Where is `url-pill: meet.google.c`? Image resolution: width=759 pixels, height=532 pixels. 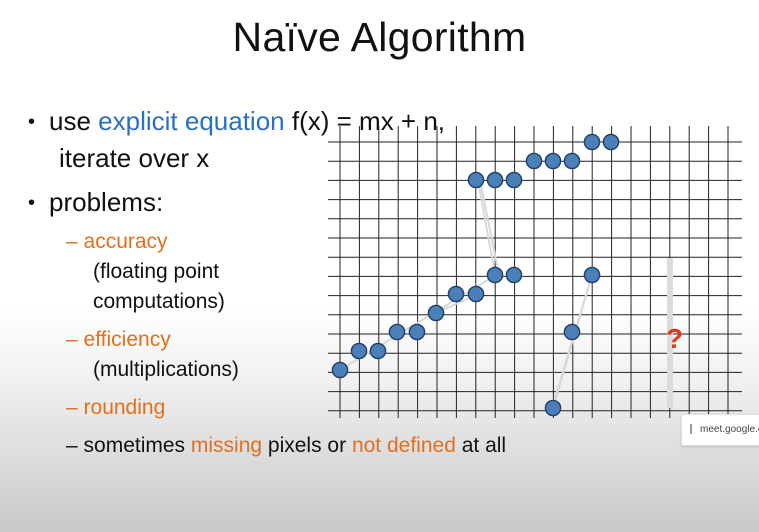 url-pill: meet.google.c is located at coordinates (720, 430).